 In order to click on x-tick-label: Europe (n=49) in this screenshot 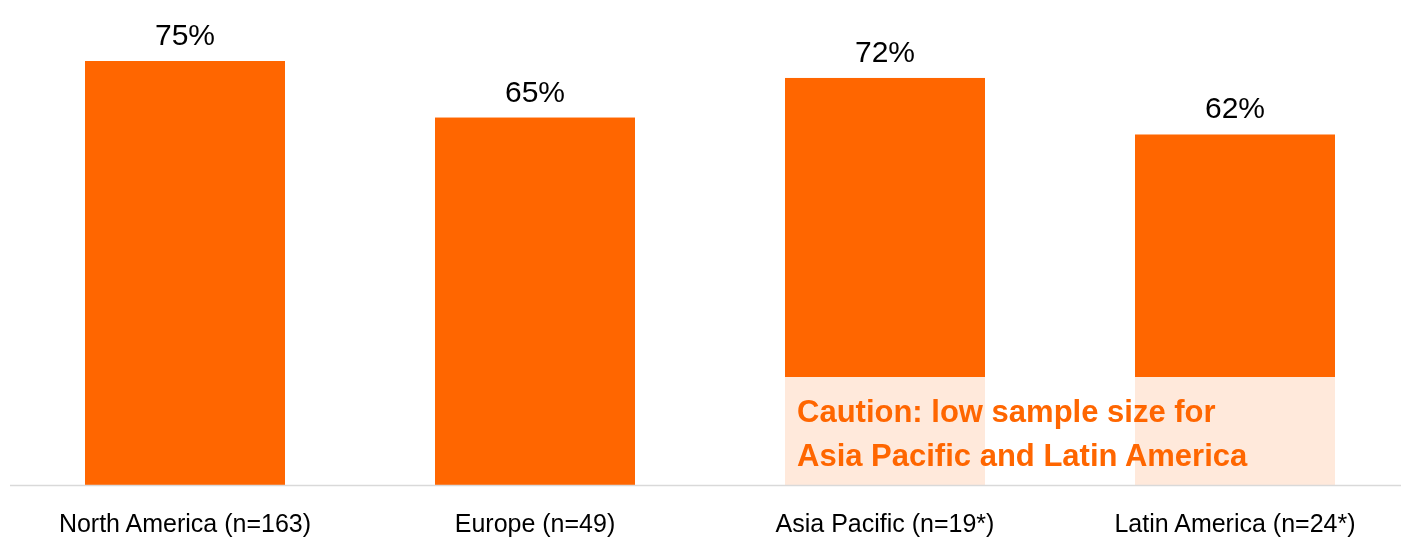, I will do `click(535, 523)`.